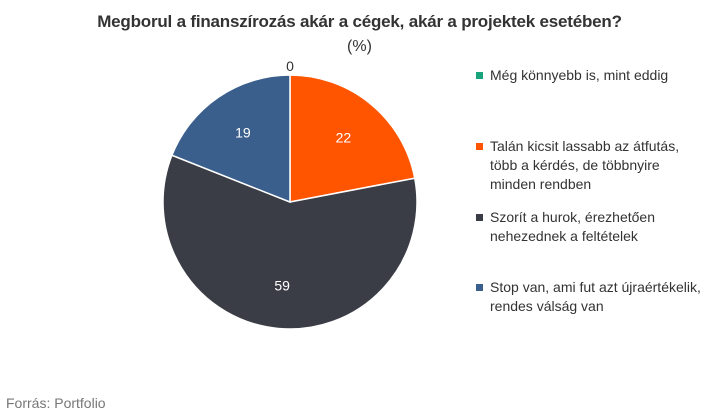 The height and width of the screenshot is (416, 719). What do you see at coordinates (479, 75) in the screenshot?
I see `legend-swatch-konnyebb` at bounding box center [479, 75].